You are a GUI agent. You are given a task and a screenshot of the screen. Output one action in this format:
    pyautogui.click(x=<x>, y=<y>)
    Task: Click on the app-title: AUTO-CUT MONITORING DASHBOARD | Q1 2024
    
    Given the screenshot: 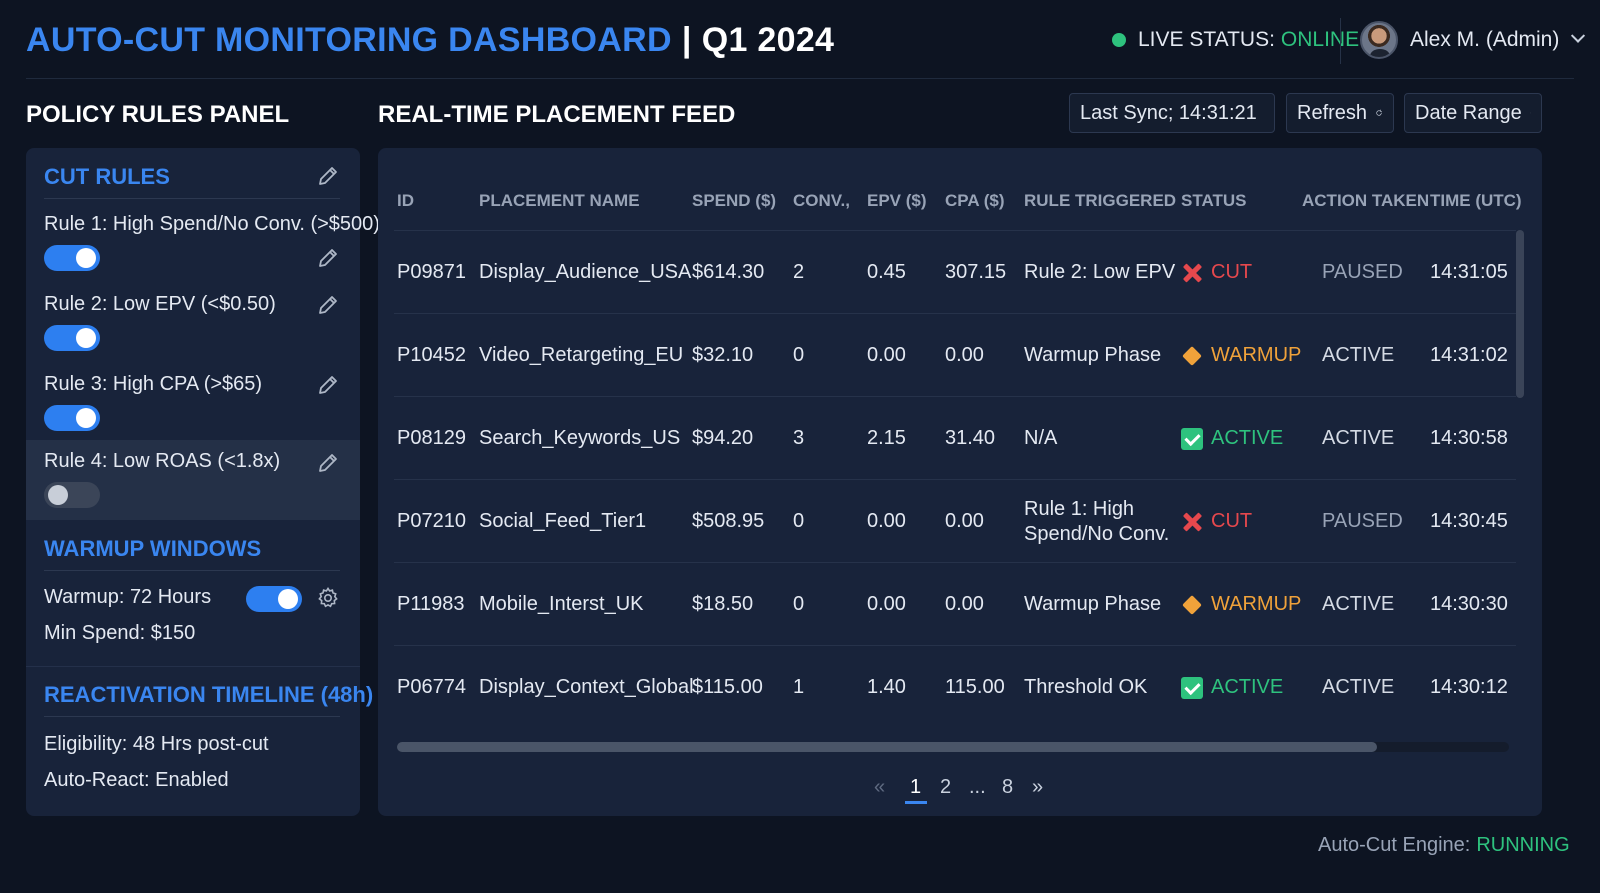 What is the action you would take?
    pyautogui.click(x=430, y=40)
    